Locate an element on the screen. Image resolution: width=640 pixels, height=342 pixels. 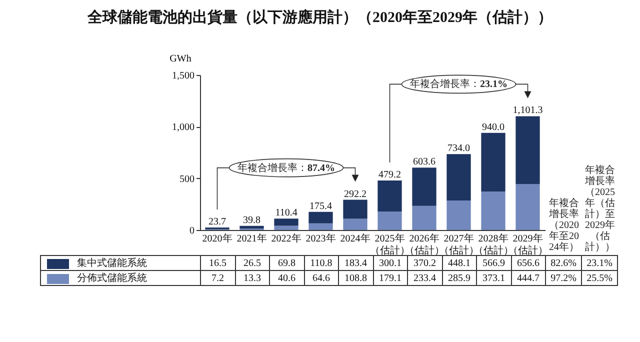
total-label: 292.2 is located at coordinates (355, 194).